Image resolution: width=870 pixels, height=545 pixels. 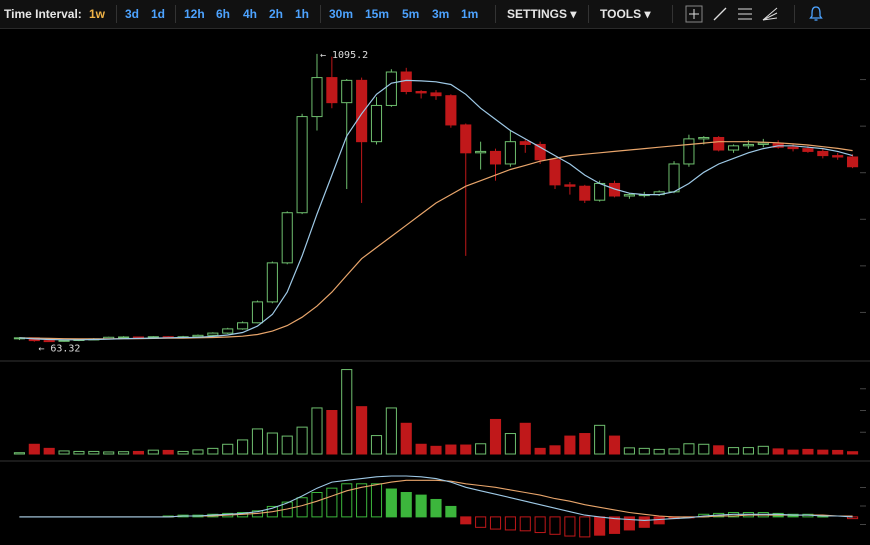 What do you see at coordinates (377, 14) in the screenshot?
I see `interval-15m: 15m` at bounding box center [377, 14].